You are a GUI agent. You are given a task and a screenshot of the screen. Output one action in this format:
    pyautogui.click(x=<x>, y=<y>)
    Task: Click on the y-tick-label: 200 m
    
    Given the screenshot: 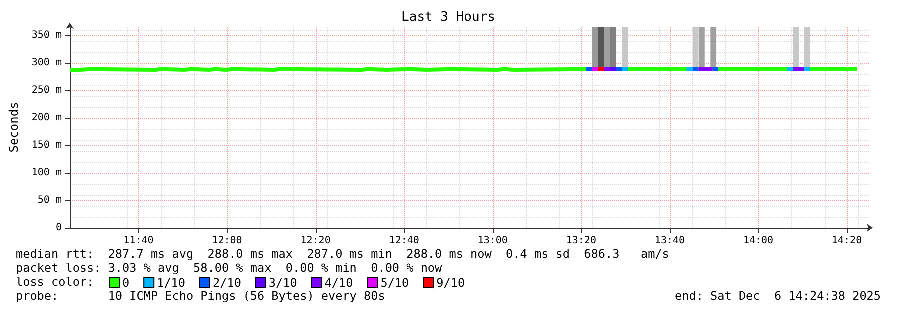 What is the action you would take?
    pyautogui.click(x=47, y=118)
    